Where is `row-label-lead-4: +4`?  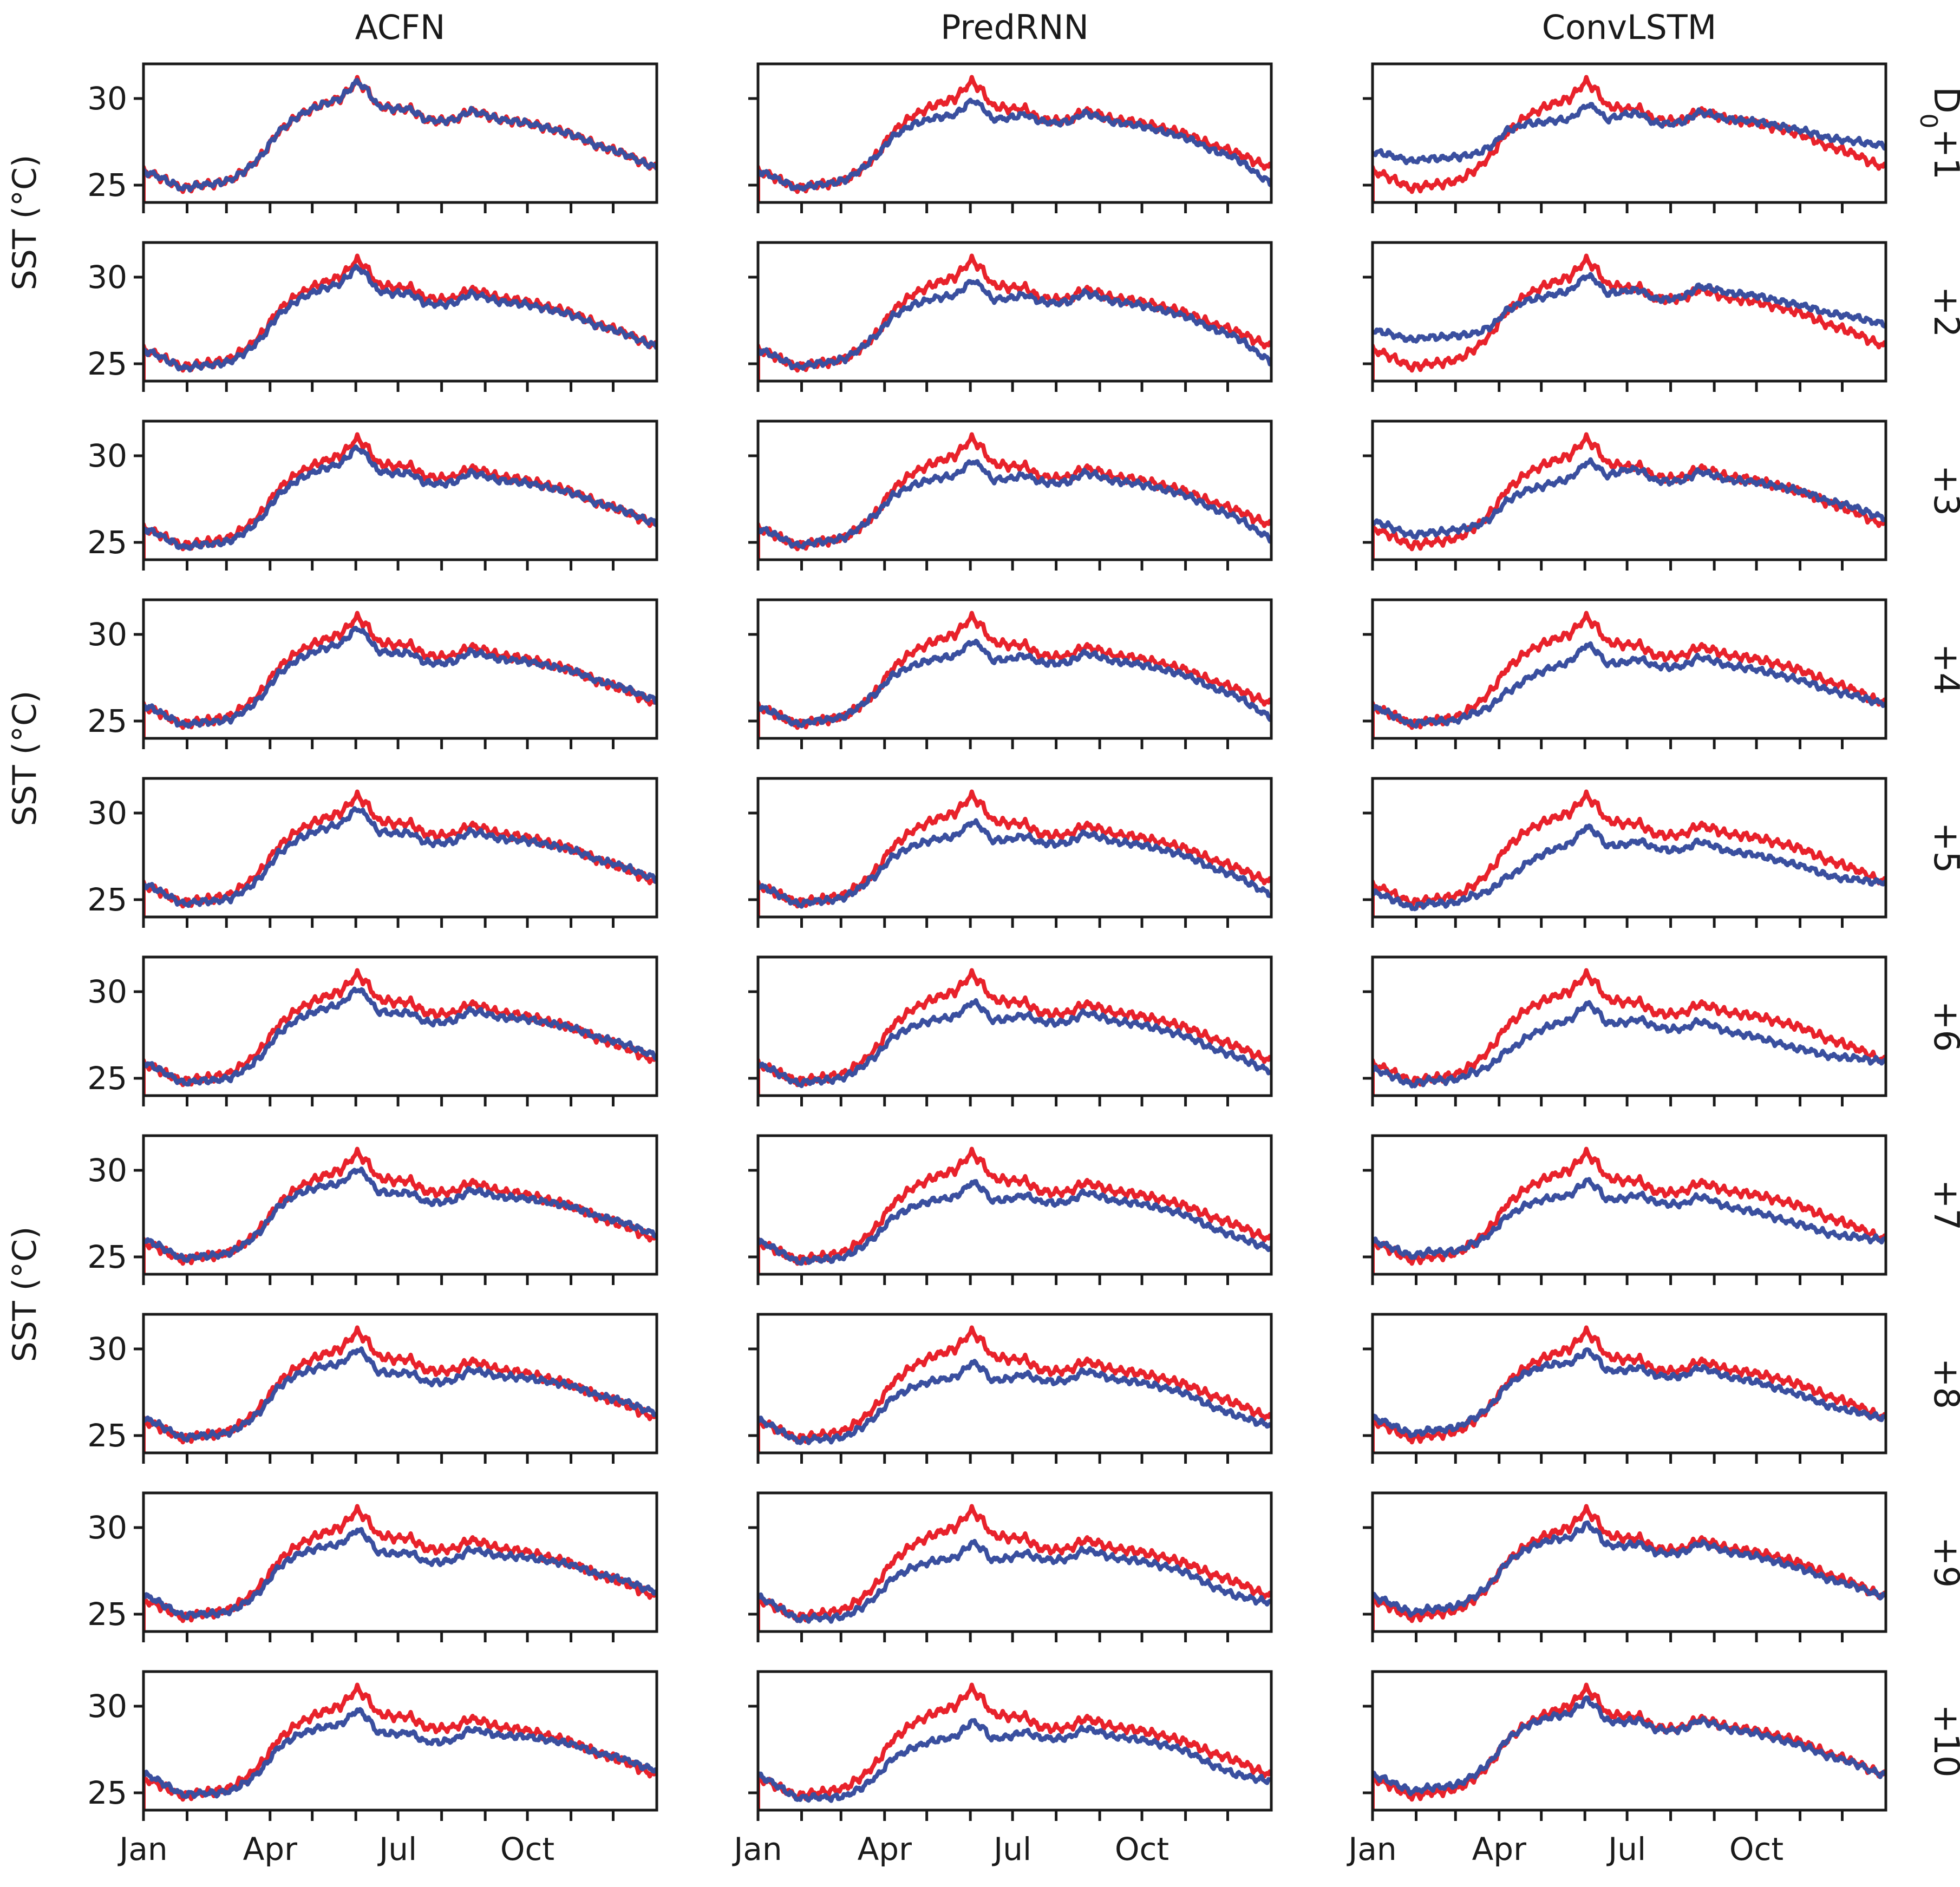 row-label-lead-4: +4 is located at coordinates (1943, 669).